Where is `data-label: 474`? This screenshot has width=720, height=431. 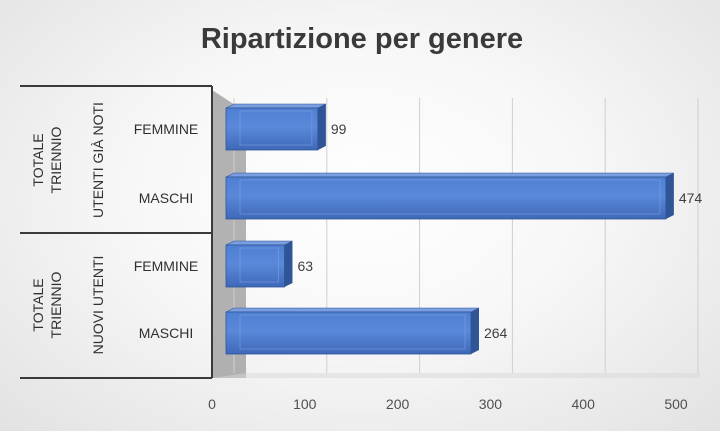
data-label: 474 is located at coordinates (691, 198).